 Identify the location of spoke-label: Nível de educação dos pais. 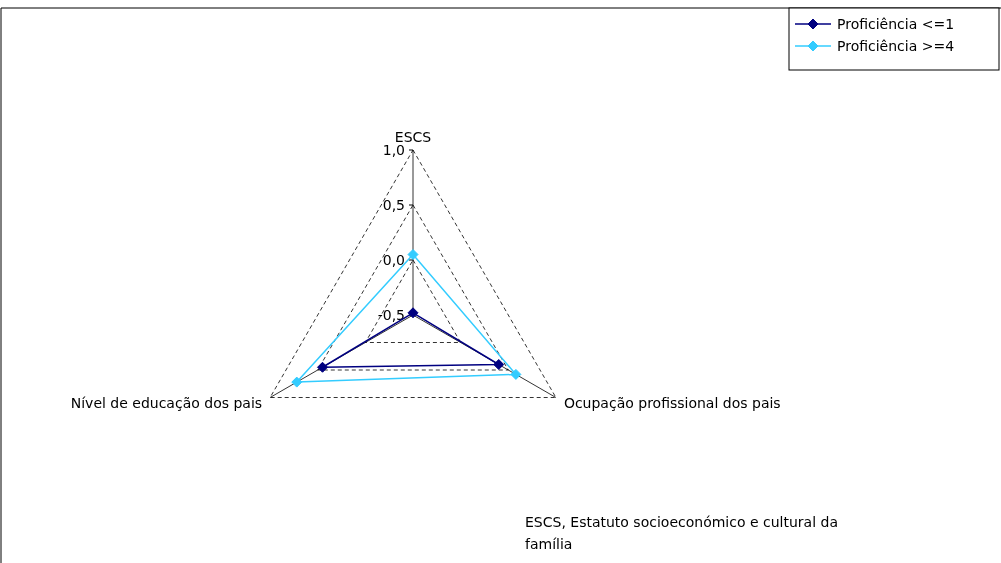
(166, 402).